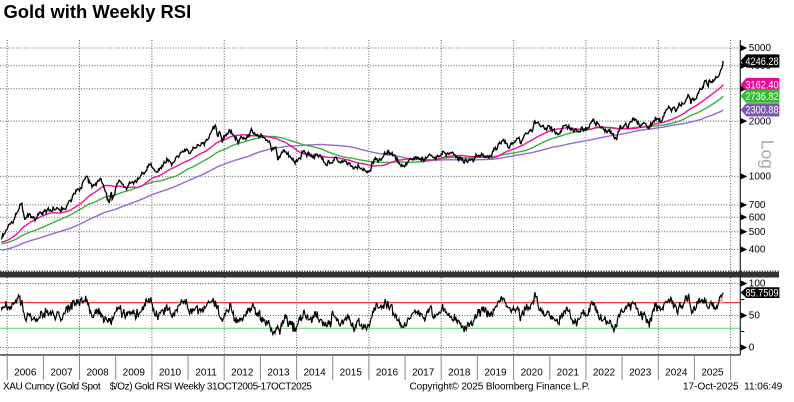  What do you see at coordinates (640, 372) in the screenshot?
I see `svg-text: 2023` at bounding box center [640, 372].